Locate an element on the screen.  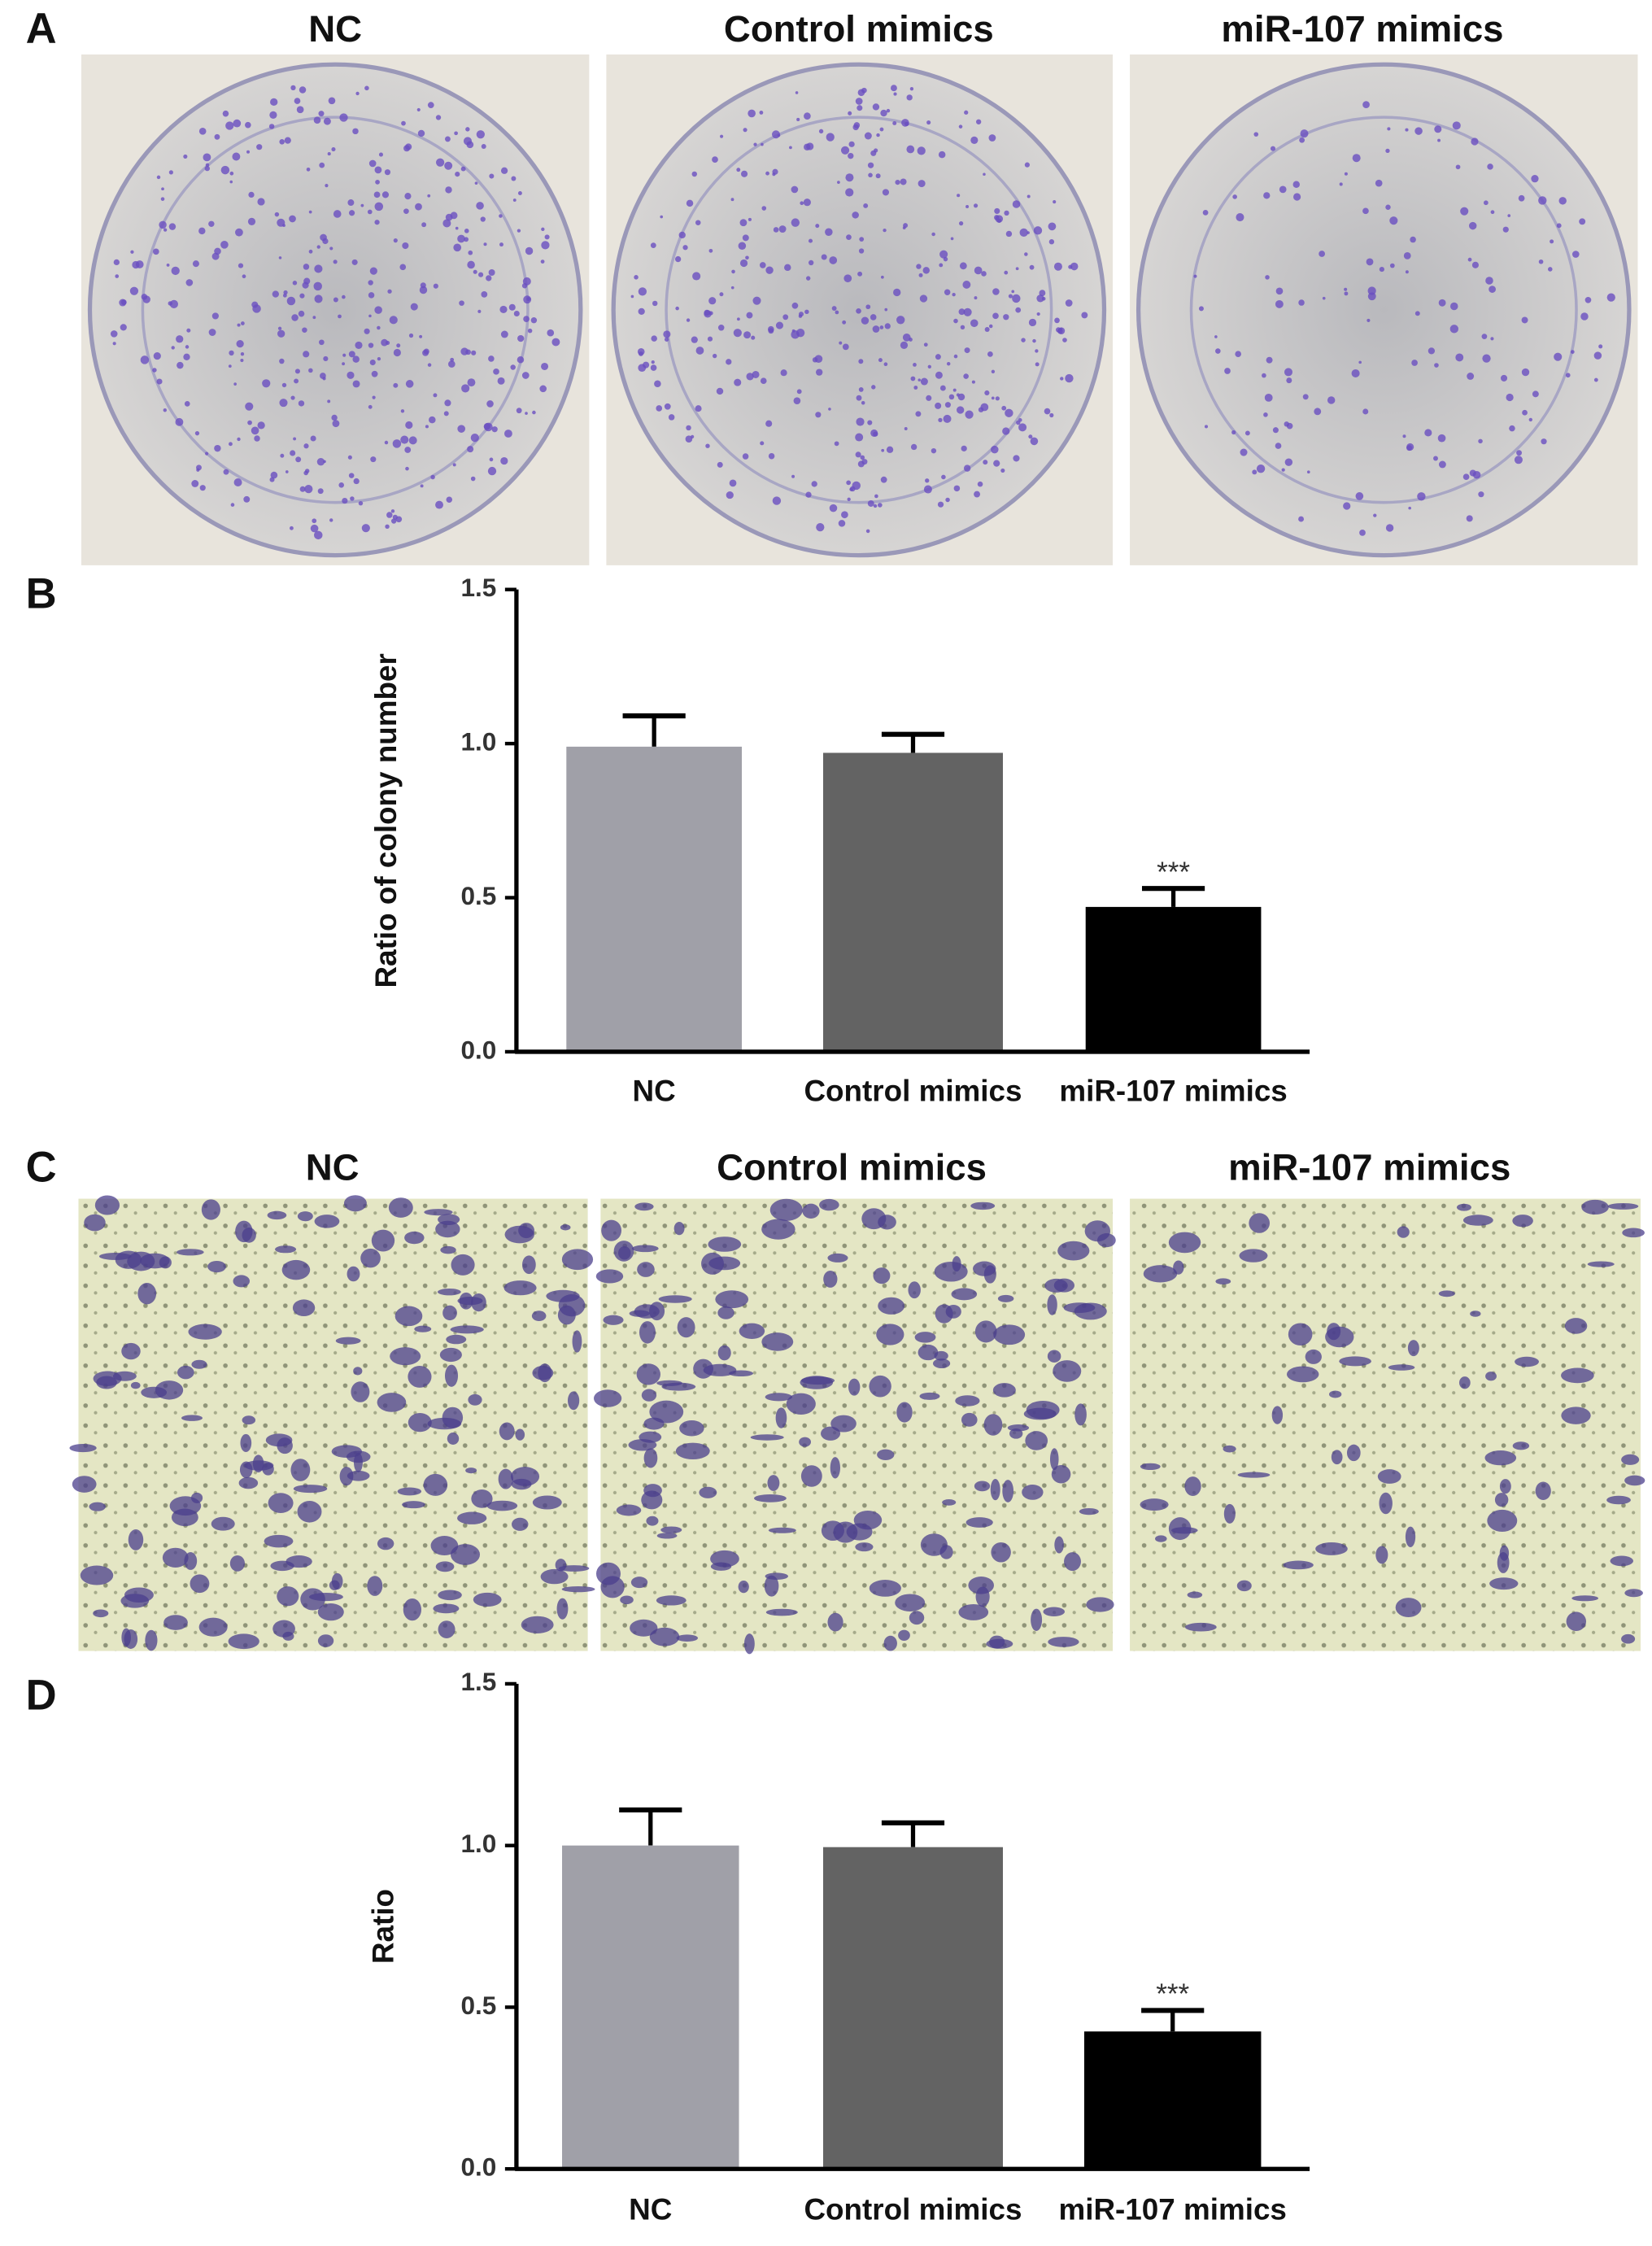
panel-label: A is located at coordinates (41, 29).